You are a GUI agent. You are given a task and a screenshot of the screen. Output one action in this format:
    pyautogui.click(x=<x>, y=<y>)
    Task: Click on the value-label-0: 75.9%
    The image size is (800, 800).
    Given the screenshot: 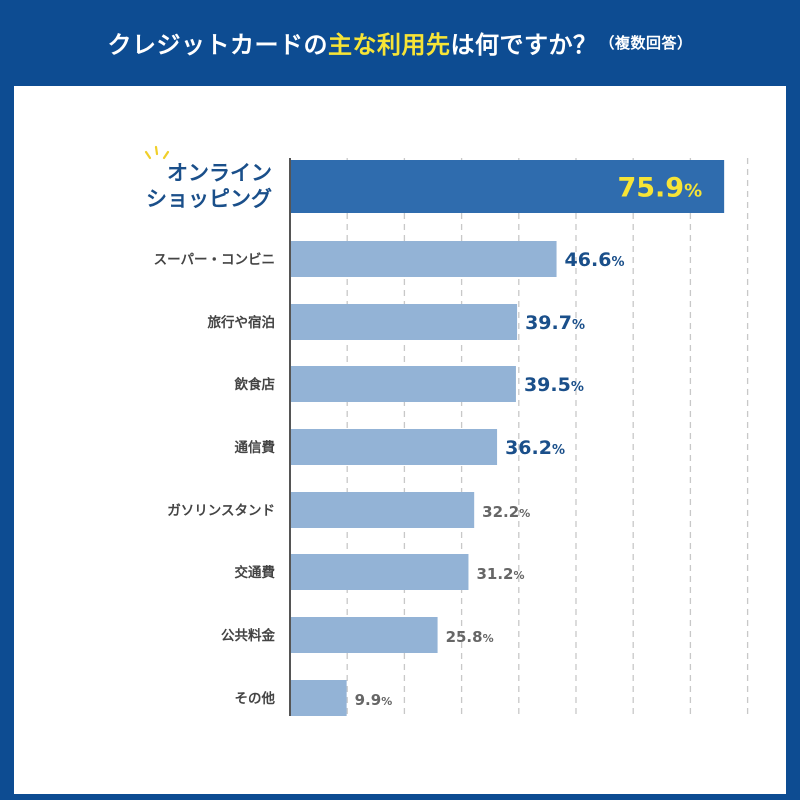 What is the action you would take?
    pyautogui.click(x=659, y=188)
    